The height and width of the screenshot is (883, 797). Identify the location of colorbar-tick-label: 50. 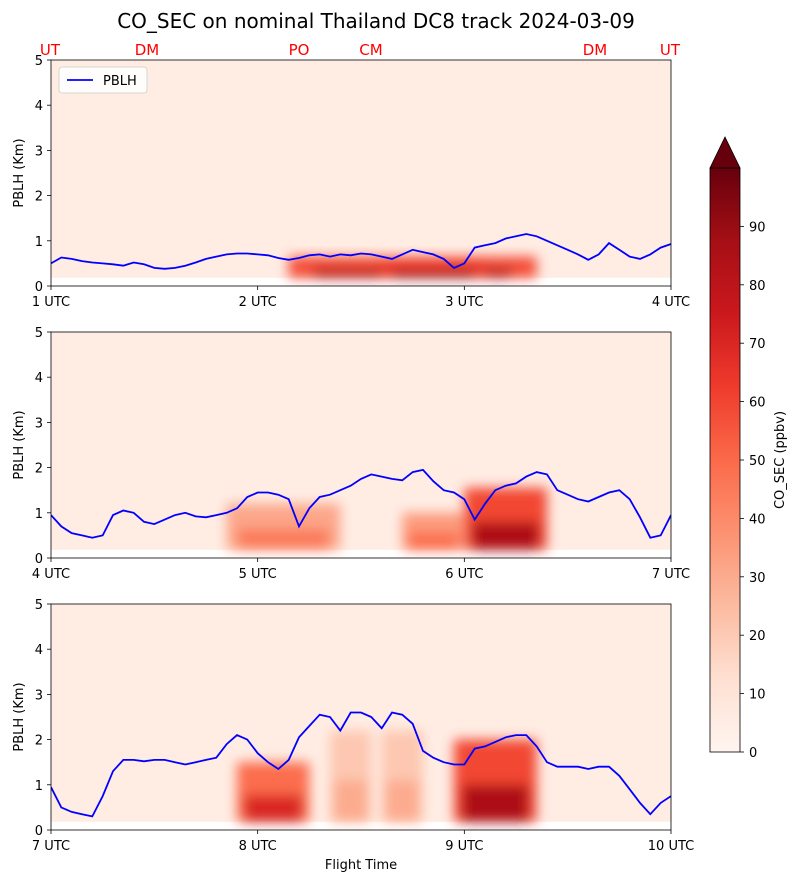
(757, 461).